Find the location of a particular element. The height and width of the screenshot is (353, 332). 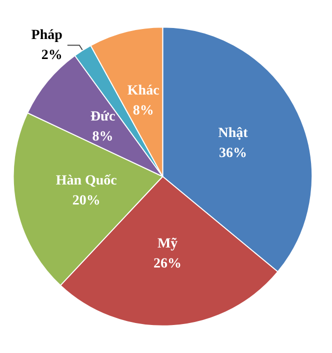

data-label: 26% is located at coordinates (168, 264).